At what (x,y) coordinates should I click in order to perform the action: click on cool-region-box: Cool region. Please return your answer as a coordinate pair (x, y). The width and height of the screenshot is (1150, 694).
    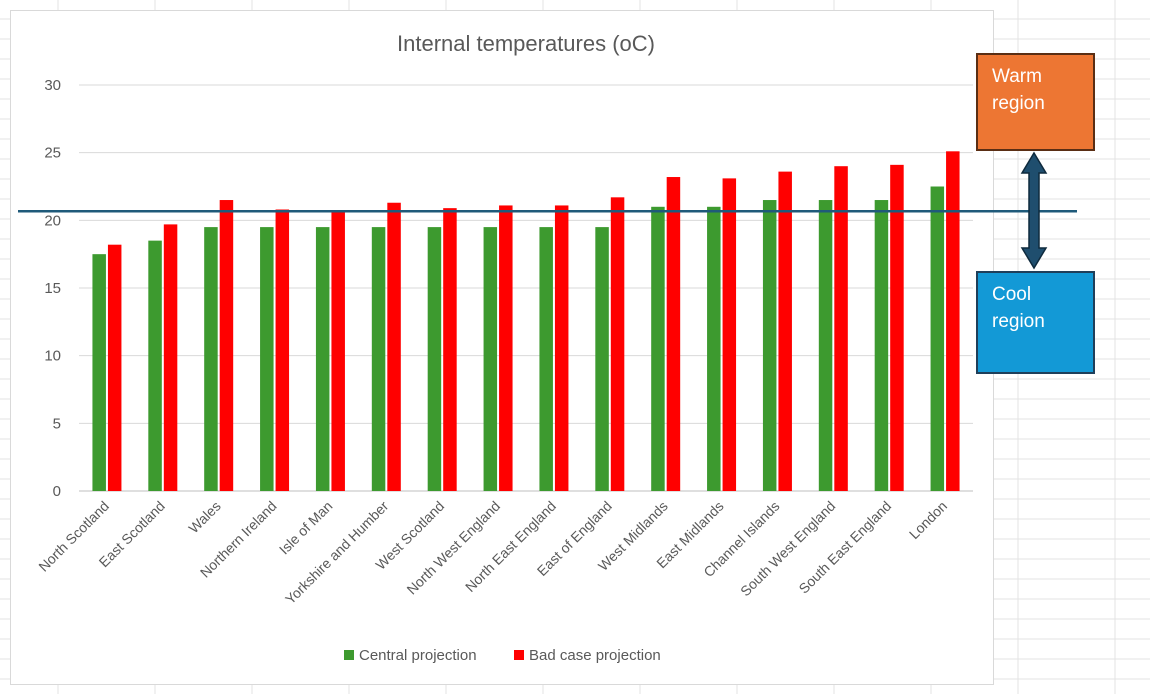
    Looking at the image, I should click on (1035, 322).